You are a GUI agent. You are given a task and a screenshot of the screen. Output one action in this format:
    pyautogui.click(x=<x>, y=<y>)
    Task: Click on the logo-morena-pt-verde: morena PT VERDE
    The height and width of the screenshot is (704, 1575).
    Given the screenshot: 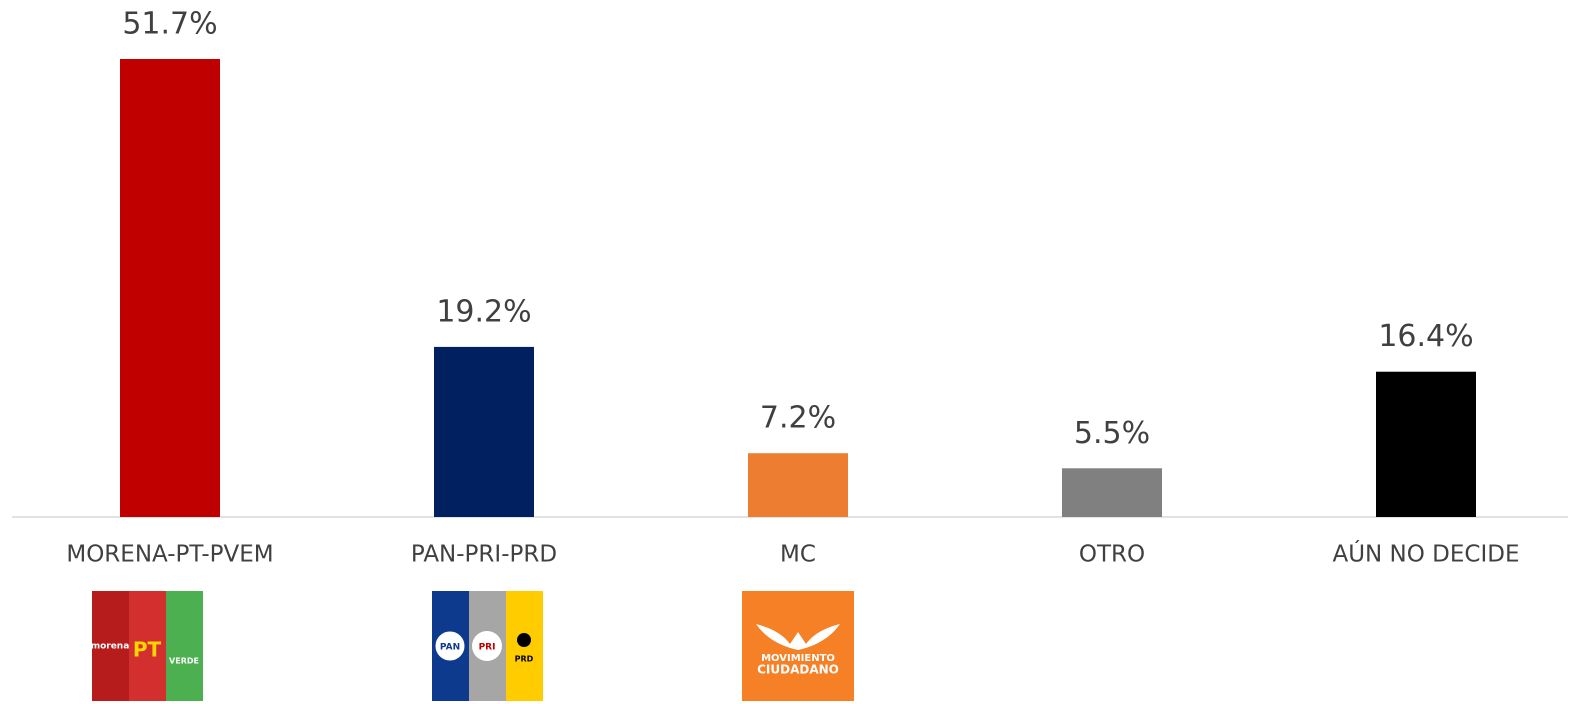 What is the action you would take?
    pyautogui.click(x=147, y=646)
    